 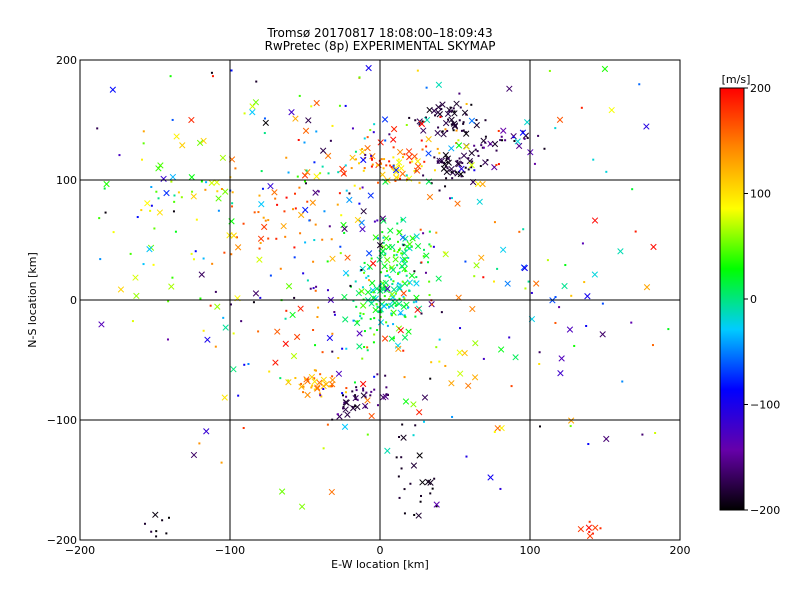 I want to click on y-axis-ticks: −200 −100 0 100 200, so click(x=62, y=300).